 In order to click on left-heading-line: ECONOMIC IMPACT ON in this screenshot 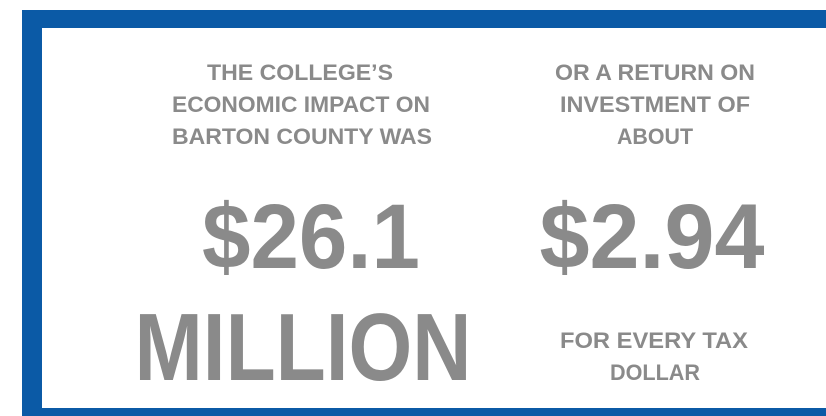, I will do `click(301, 104)`.